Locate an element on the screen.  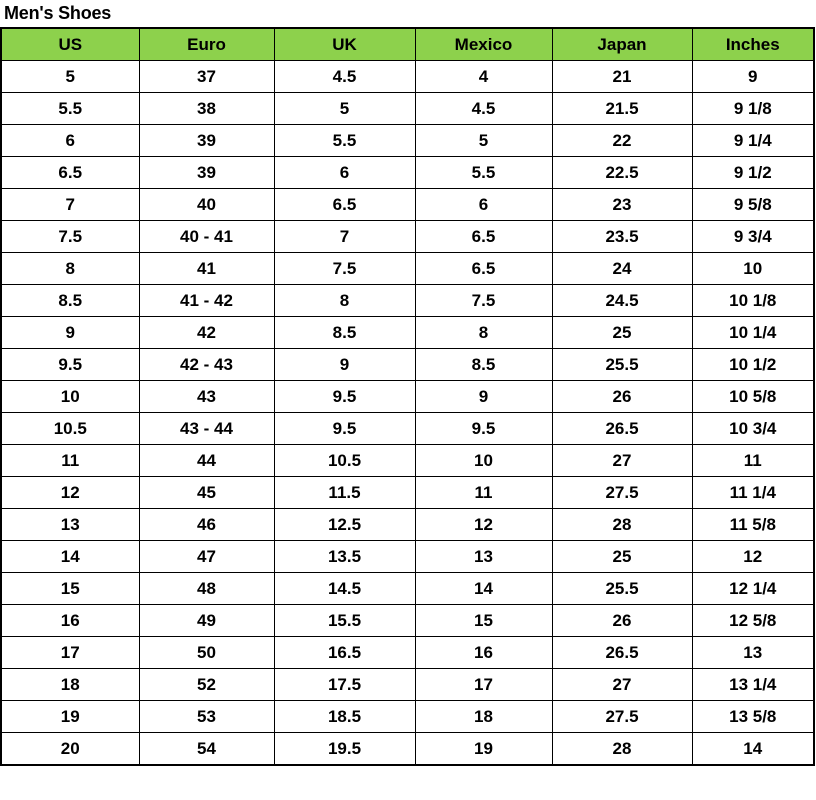
cell-inches: 9 1/4 is located at coordinates (753, 140).